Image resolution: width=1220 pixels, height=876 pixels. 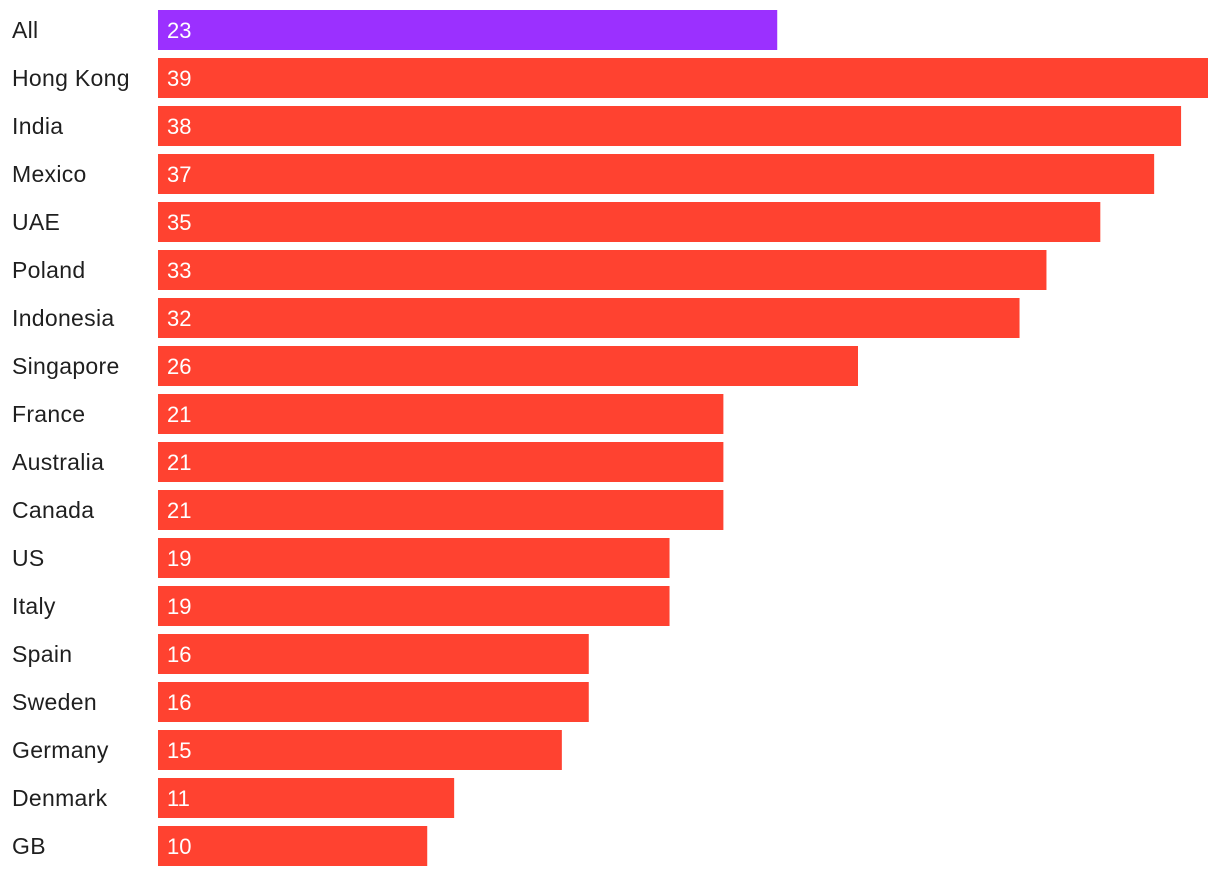 I want to click on bar-row: Denmark 11, so click(x=233, y=798).